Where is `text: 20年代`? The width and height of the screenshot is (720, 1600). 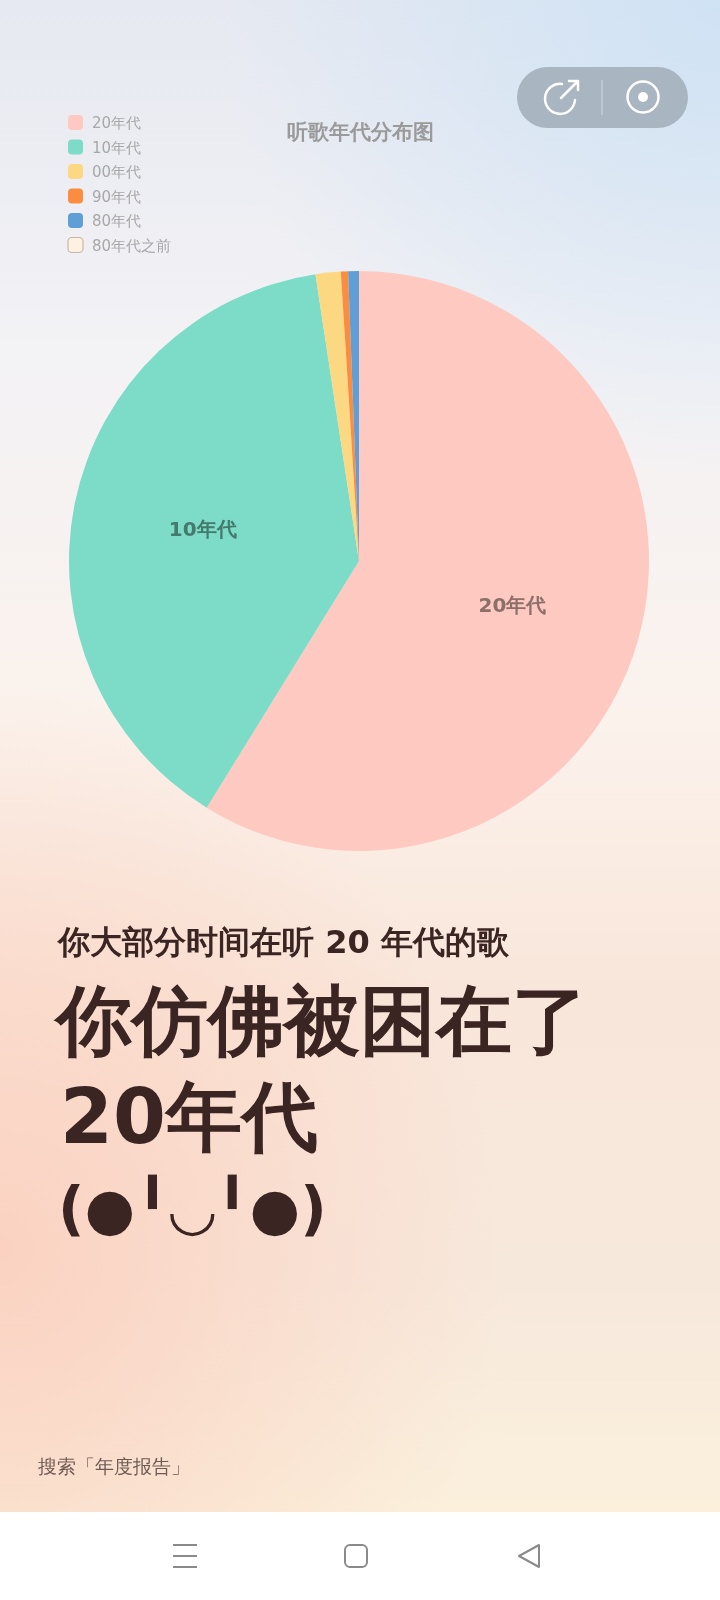
text: 20年代 is located at coordinates (189, 1116).